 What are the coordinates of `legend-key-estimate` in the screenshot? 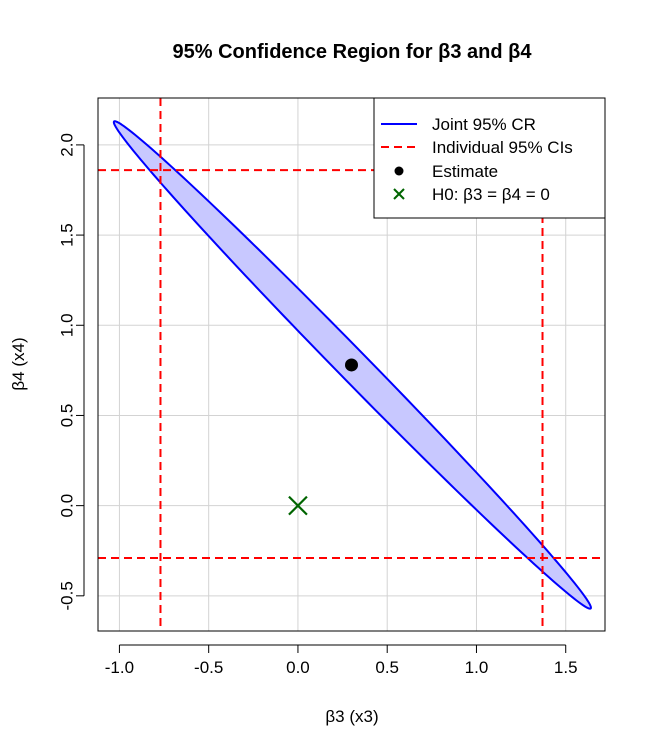 It's located at (399, 171).